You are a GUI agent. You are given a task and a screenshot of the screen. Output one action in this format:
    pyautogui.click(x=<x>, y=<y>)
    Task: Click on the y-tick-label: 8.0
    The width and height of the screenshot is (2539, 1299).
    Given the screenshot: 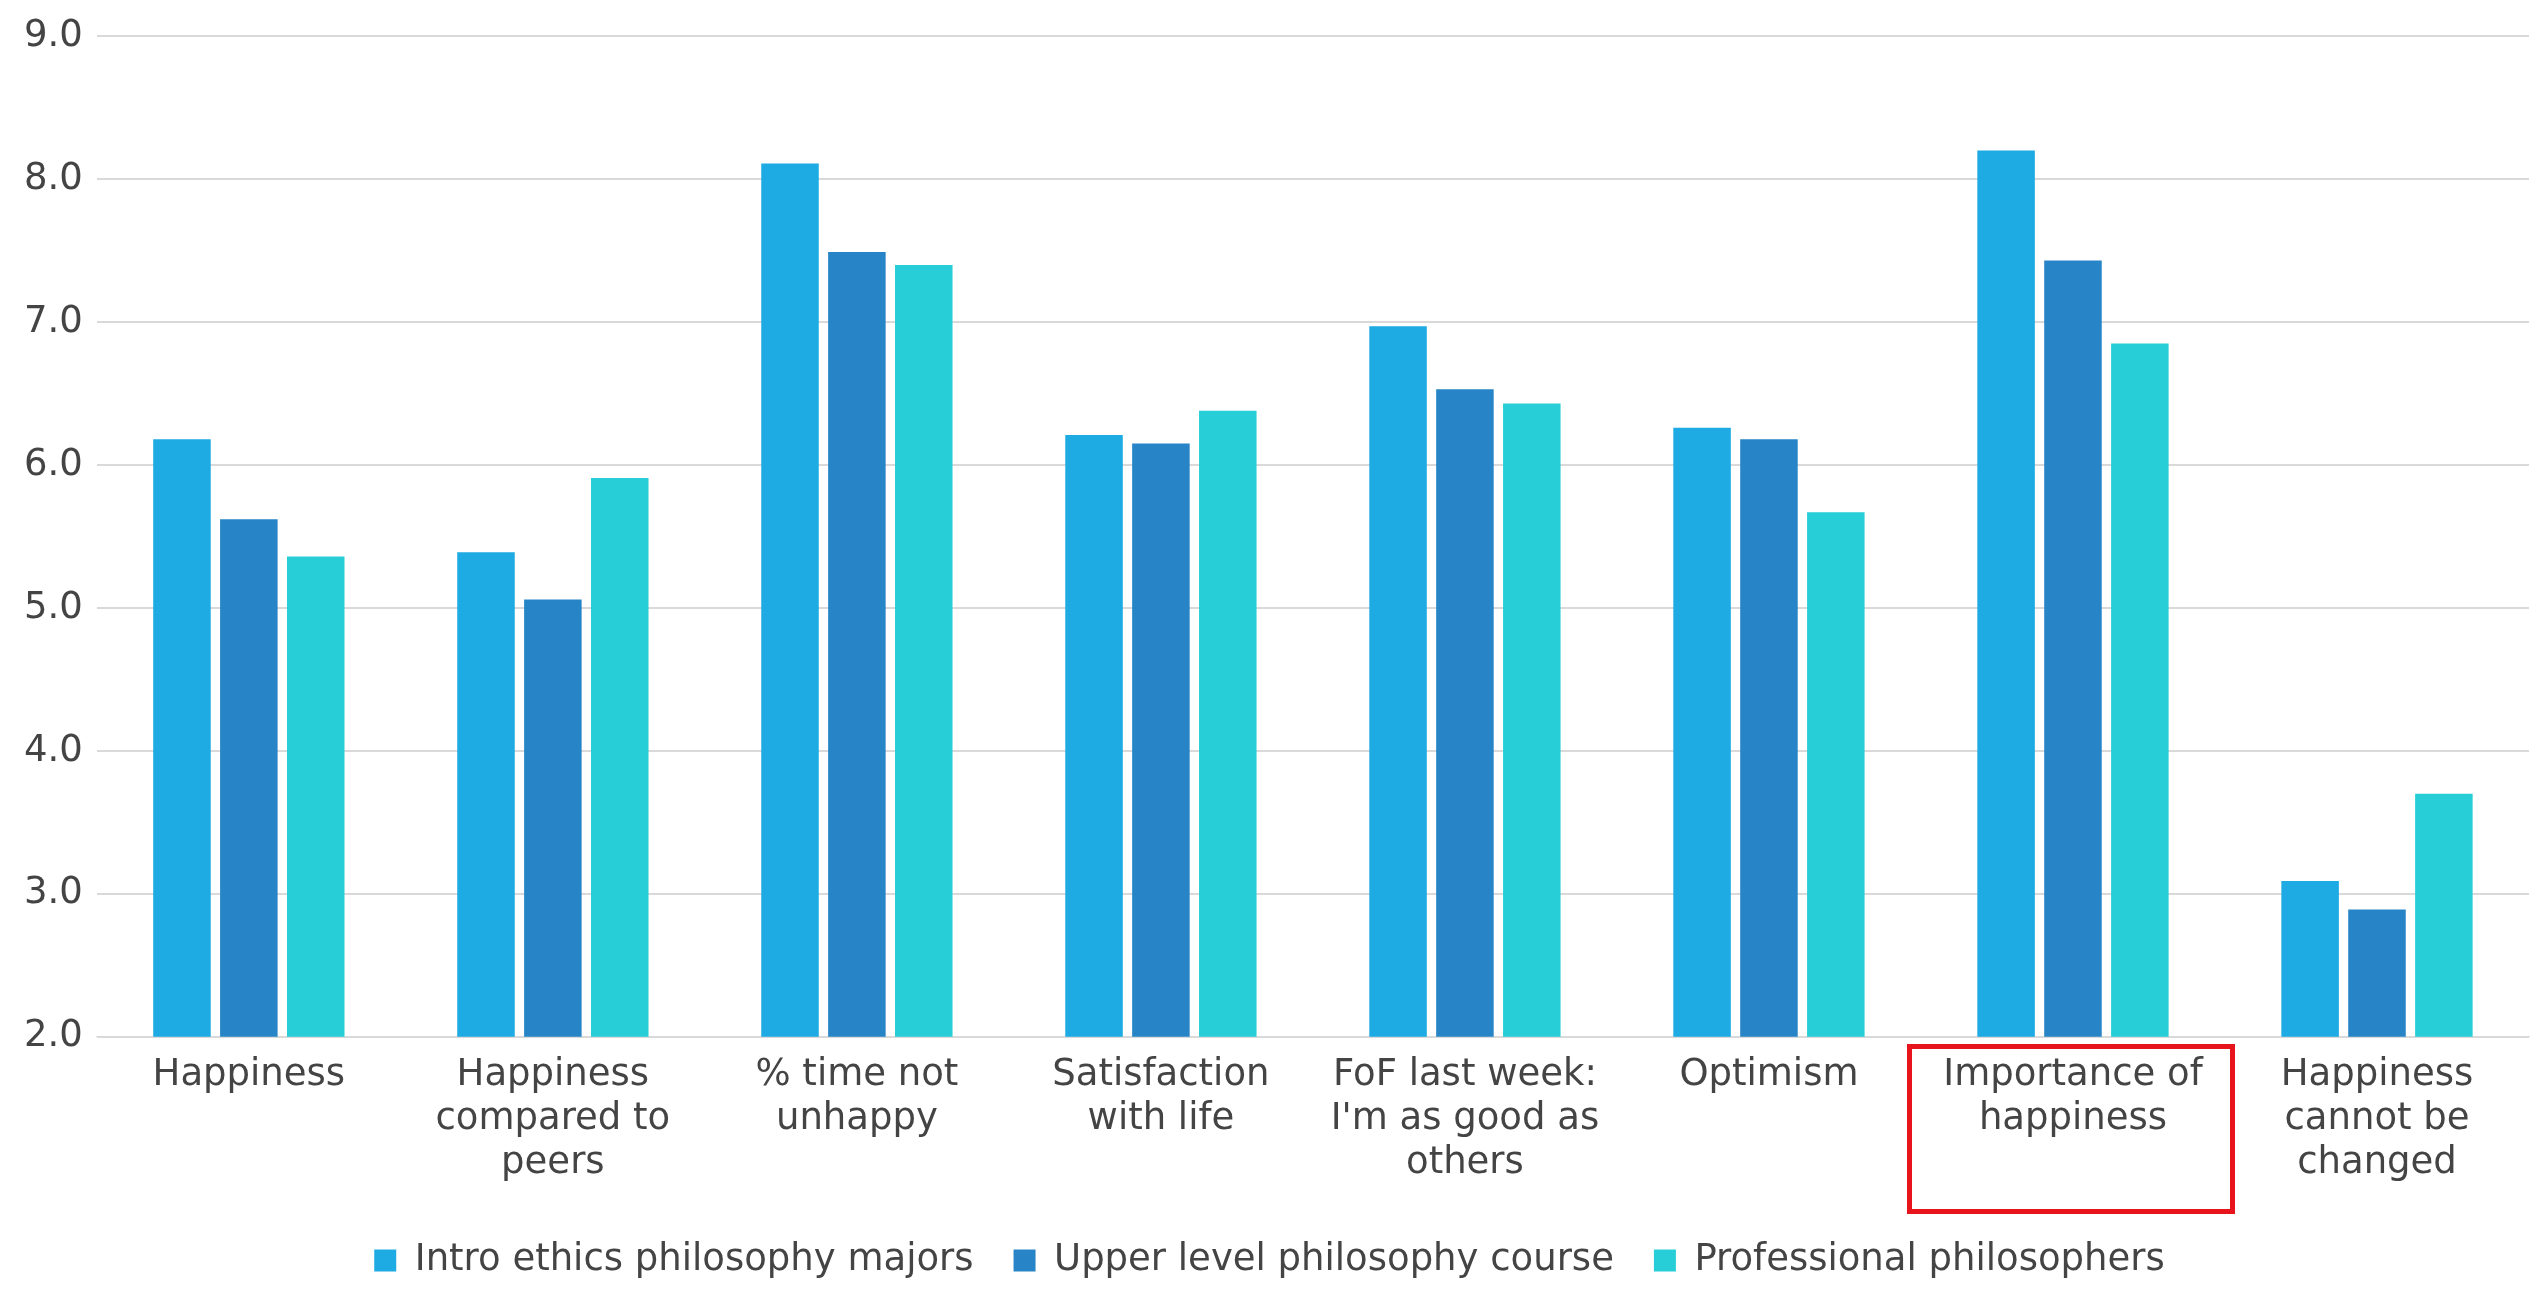 What is the action you would take?
    pyautogui.click(x=53, y=176)
    